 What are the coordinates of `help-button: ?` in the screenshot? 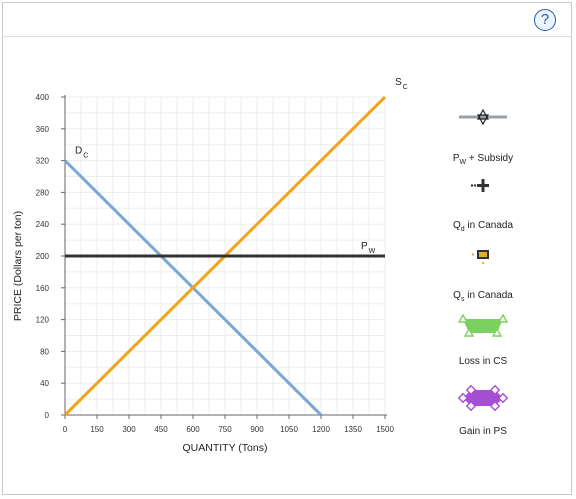 It's located at (545, 20).